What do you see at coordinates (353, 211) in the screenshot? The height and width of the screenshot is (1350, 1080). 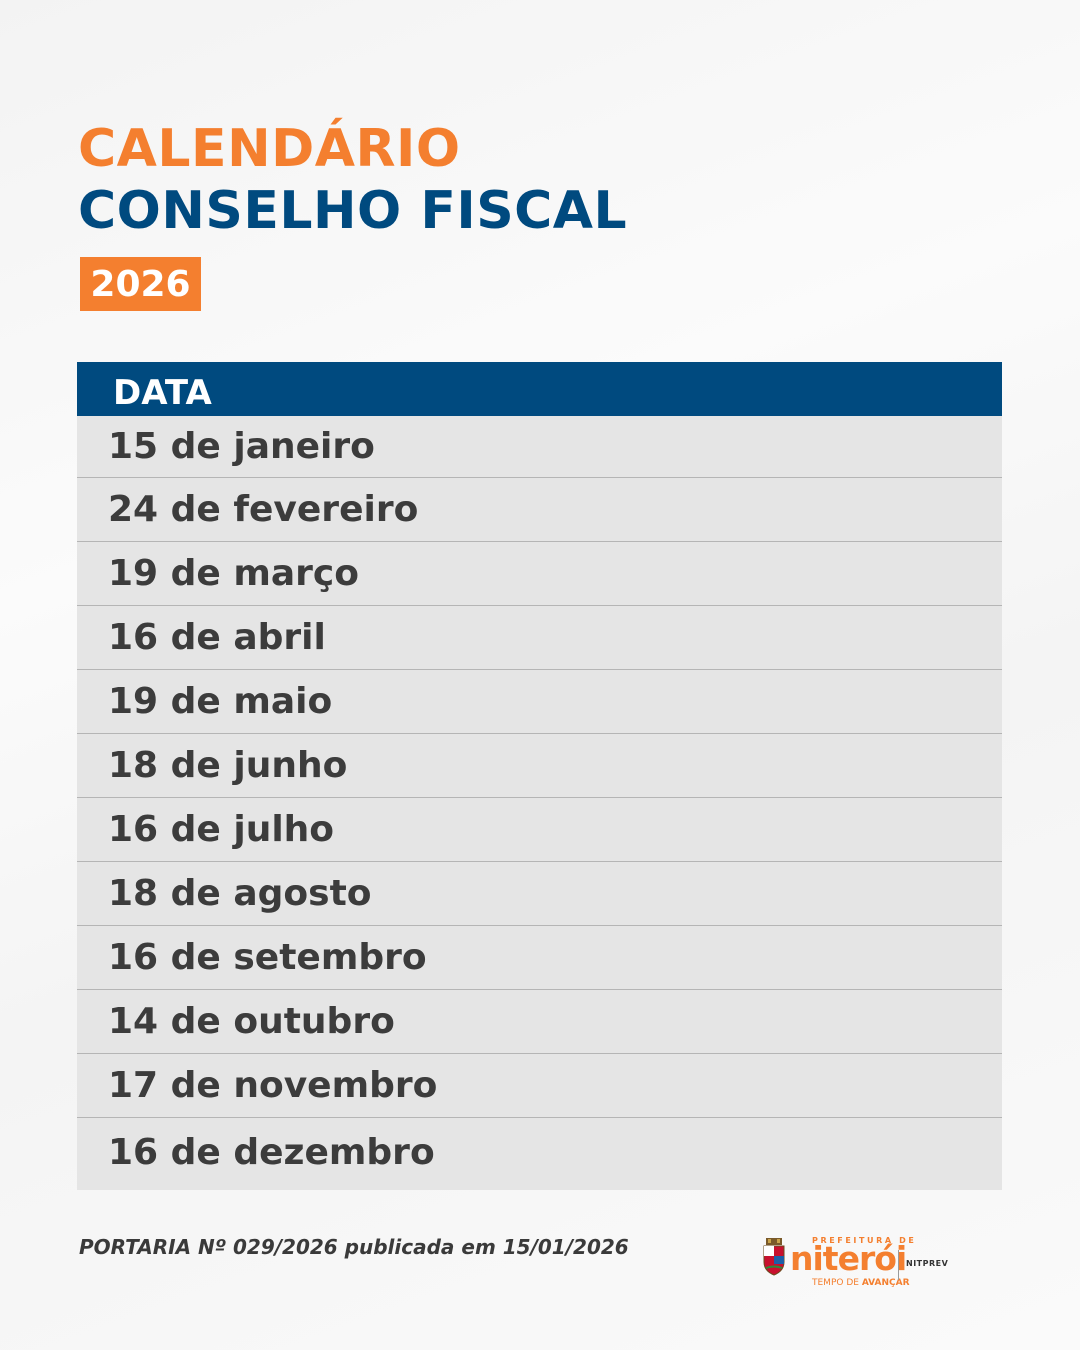 I see `page-title-conselho-fiscal: CONSELHO FISCAL` at bounding box center [353, 211].